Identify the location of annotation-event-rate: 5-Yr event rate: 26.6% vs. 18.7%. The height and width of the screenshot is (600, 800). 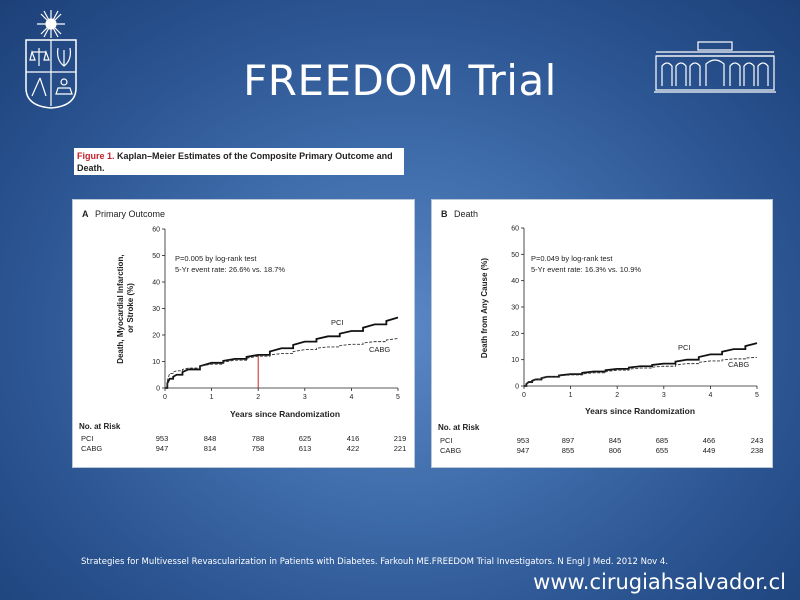
(230, 269).